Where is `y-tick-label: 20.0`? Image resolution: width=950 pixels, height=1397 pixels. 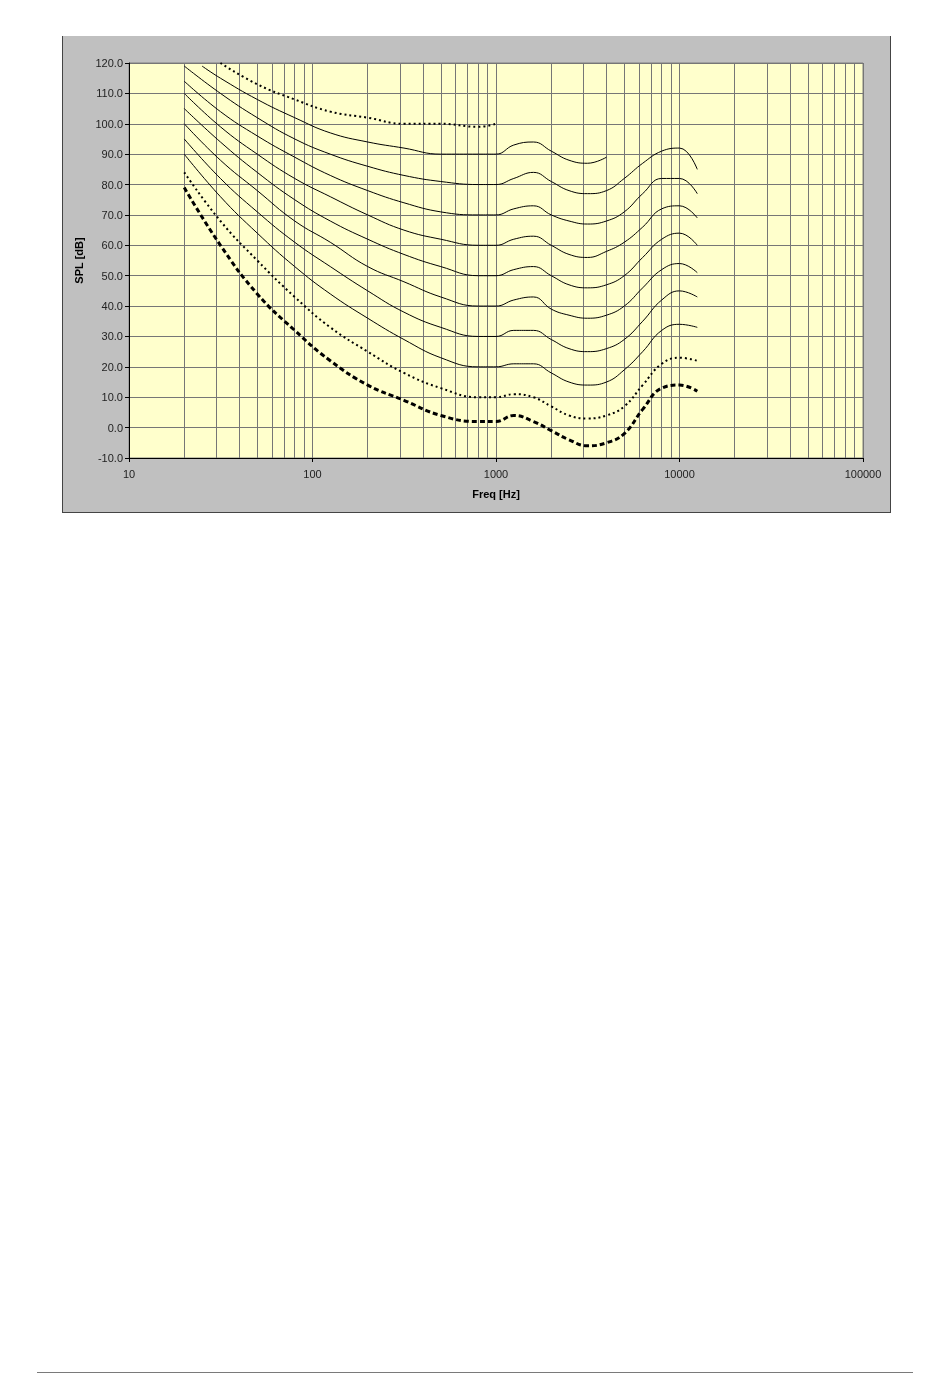 y-tick-label: 20.0 is located at coordinates (112, 366).